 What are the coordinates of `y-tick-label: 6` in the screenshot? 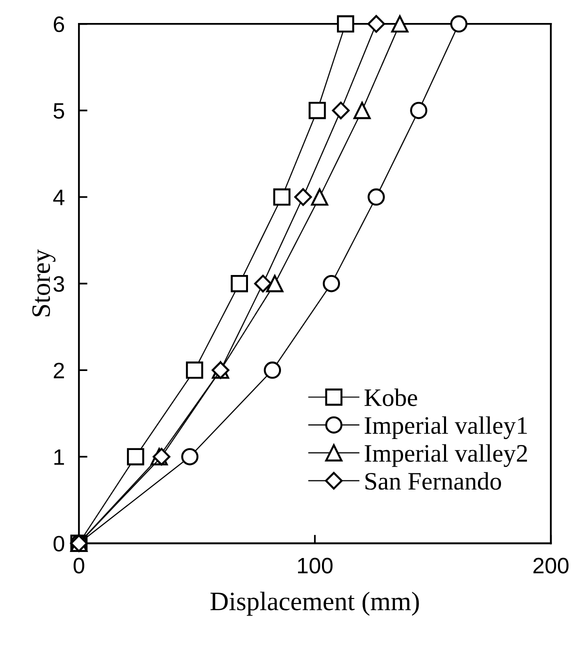 It's located at (59, 24).